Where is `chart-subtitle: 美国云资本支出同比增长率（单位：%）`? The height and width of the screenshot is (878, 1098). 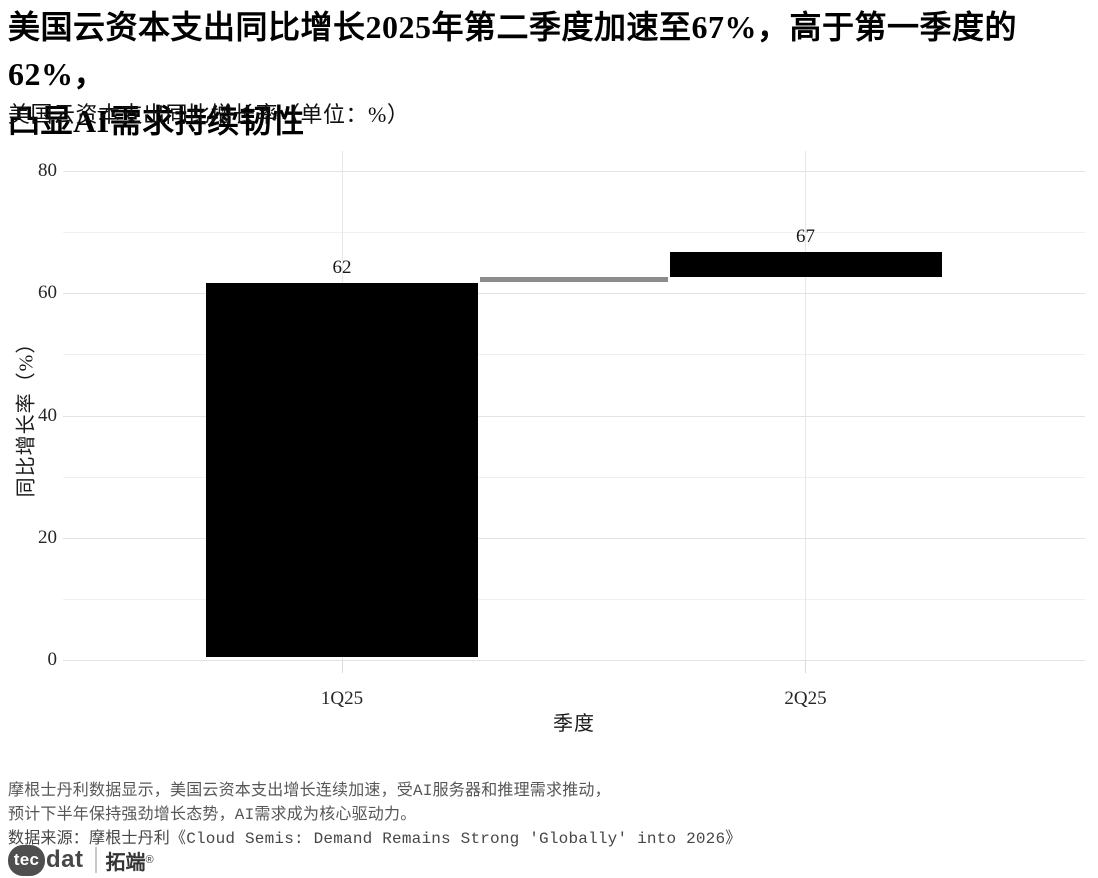
chart-subtitle: 美国云资本支出同比增长率（单位：%） is located at coordinates (209, 114).